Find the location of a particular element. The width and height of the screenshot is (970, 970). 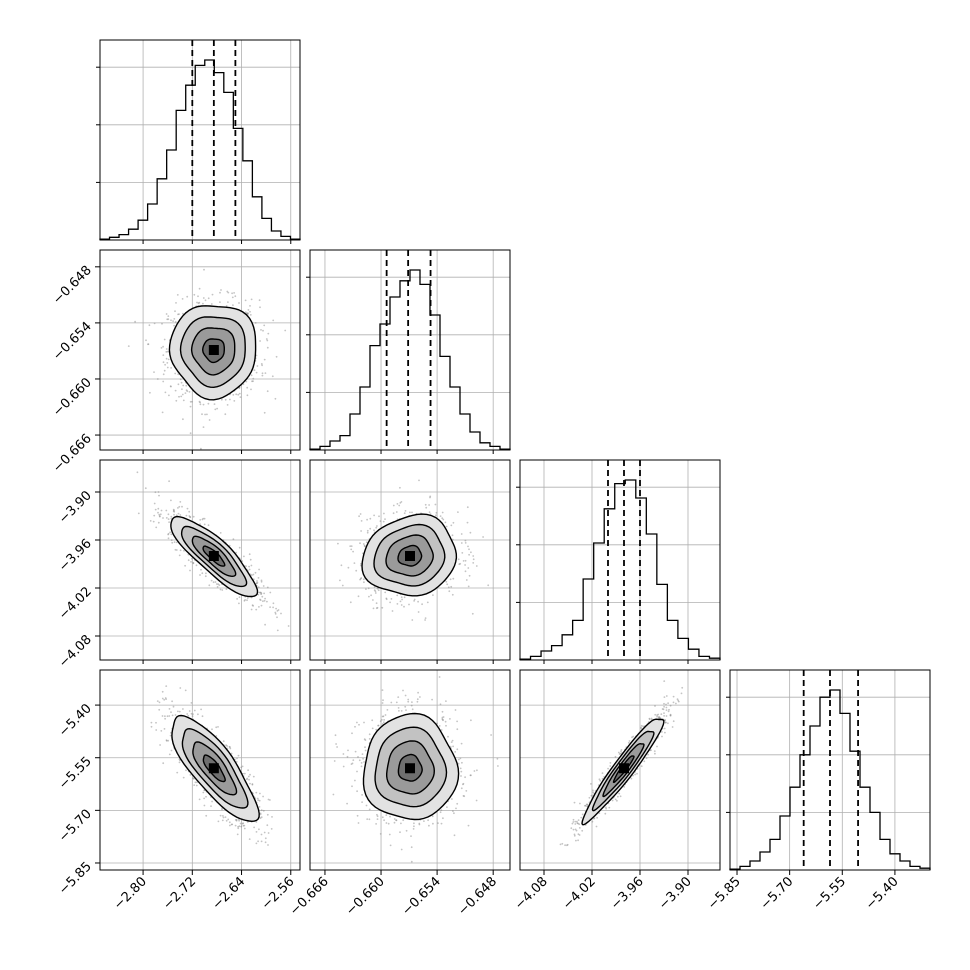

histogram-step is located at coordinates (620, 569).